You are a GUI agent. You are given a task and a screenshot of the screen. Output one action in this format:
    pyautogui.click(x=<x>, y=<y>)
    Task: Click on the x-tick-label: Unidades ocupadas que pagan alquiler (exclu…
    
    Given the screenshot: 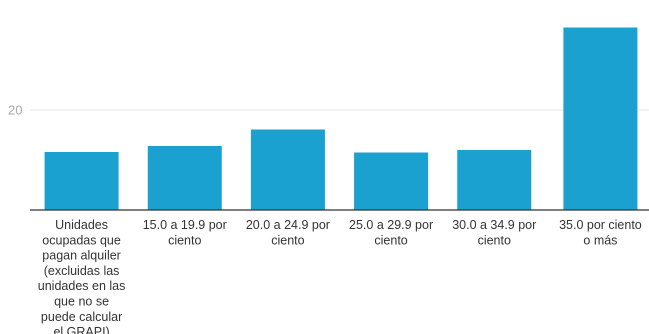 What is the action you would take?
    pyautogui.click(x=82, y=276)
    